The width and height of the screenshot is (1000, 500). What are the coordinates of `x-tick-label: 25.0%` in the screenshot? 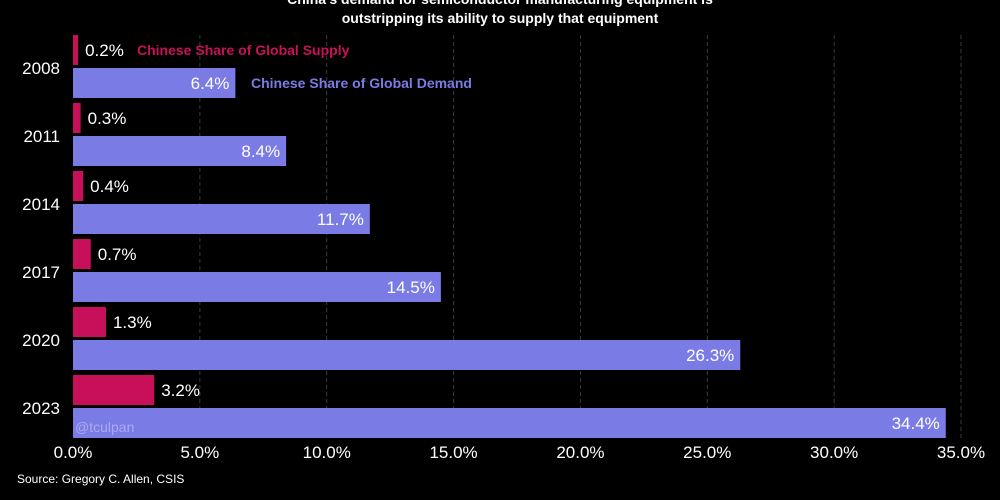 It's located at (707, 452).